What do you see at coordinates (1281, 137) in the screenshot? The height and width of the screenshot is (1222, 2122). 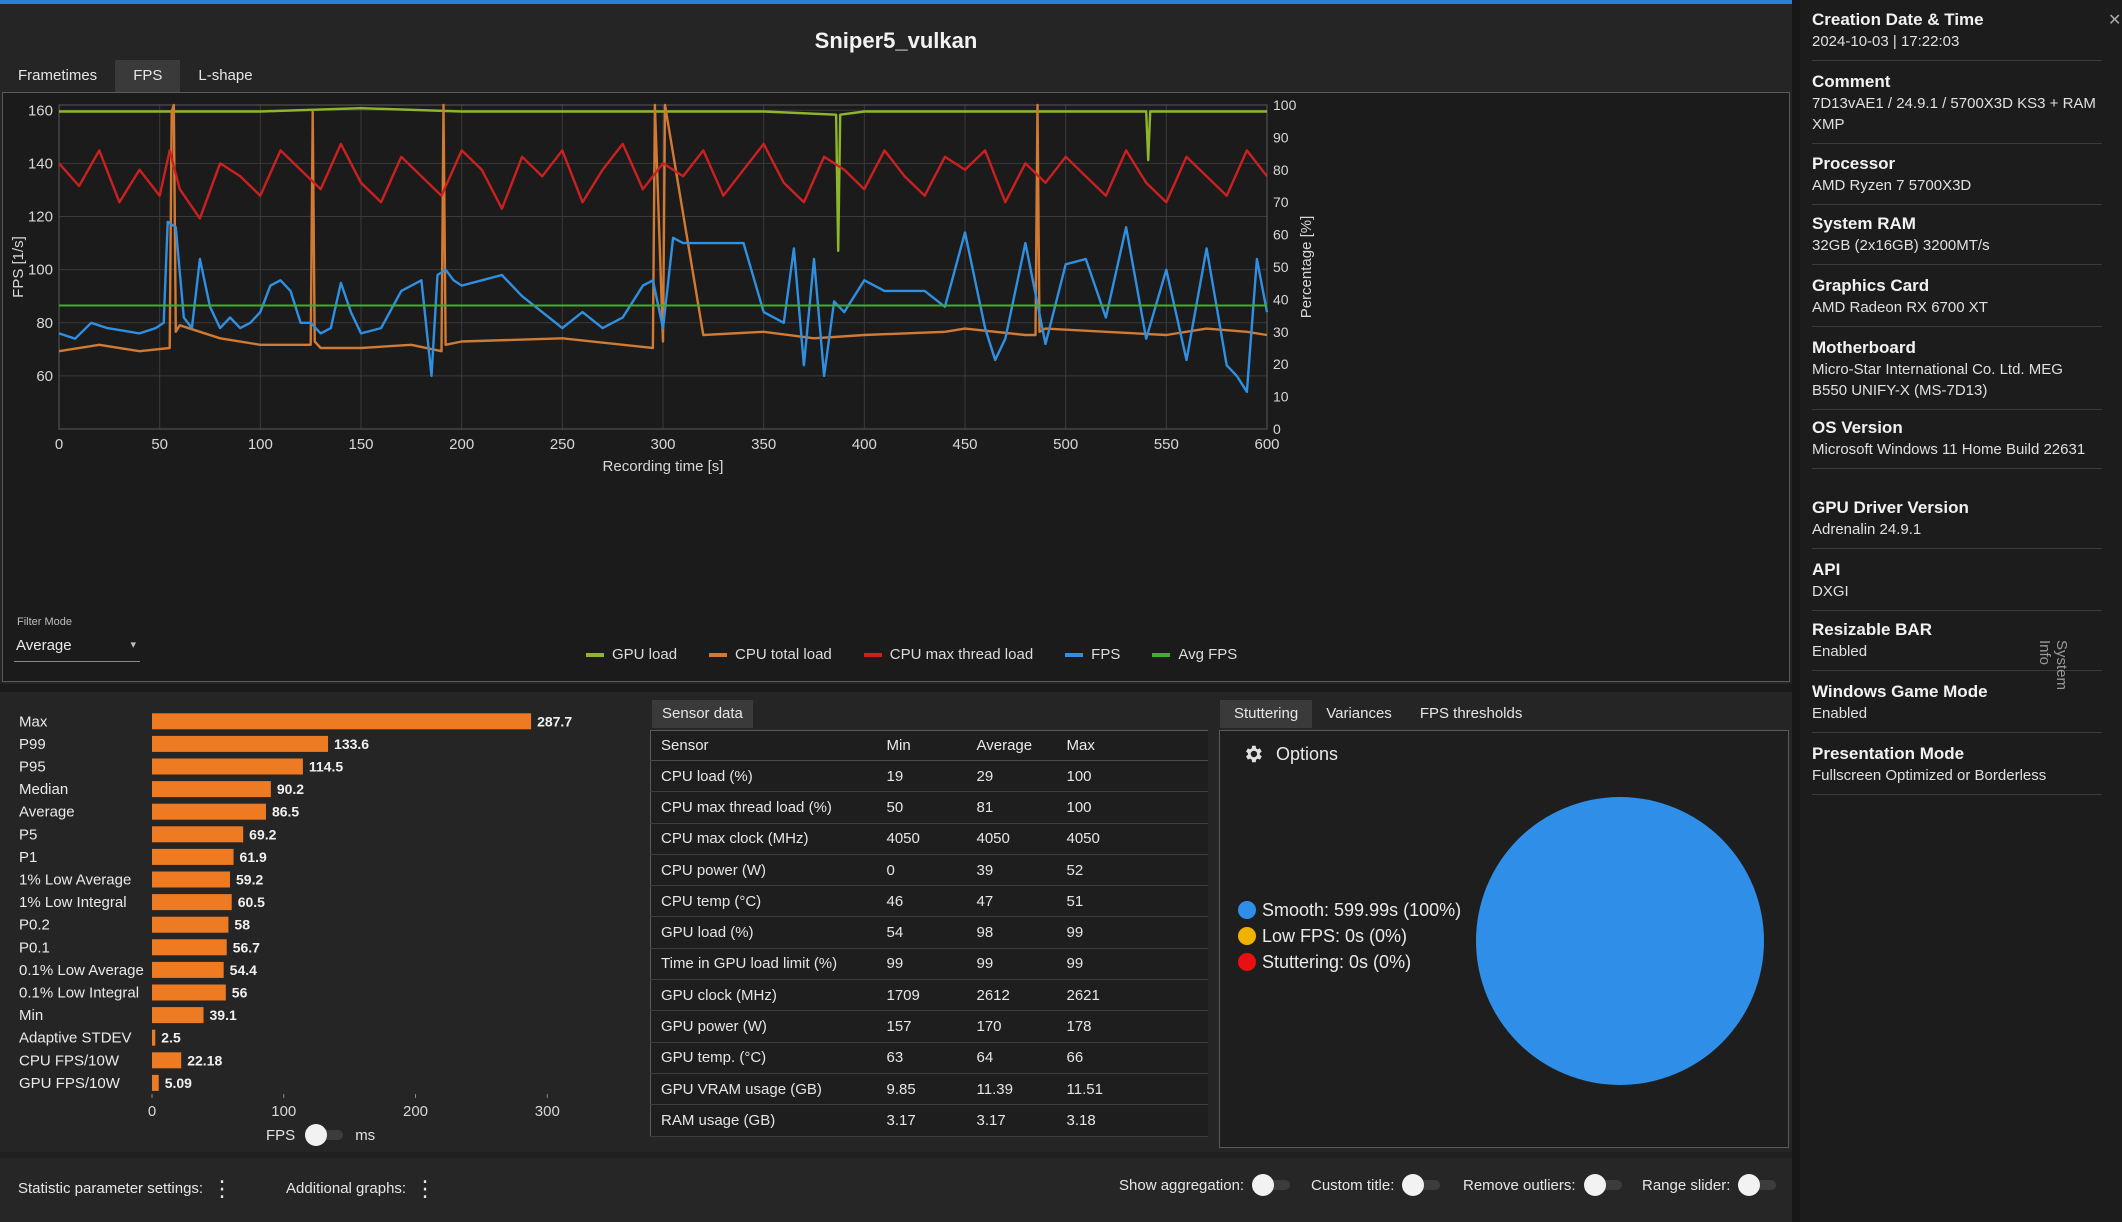 I see `y2-tick-label: 90` at bounding box center [1281, 137].